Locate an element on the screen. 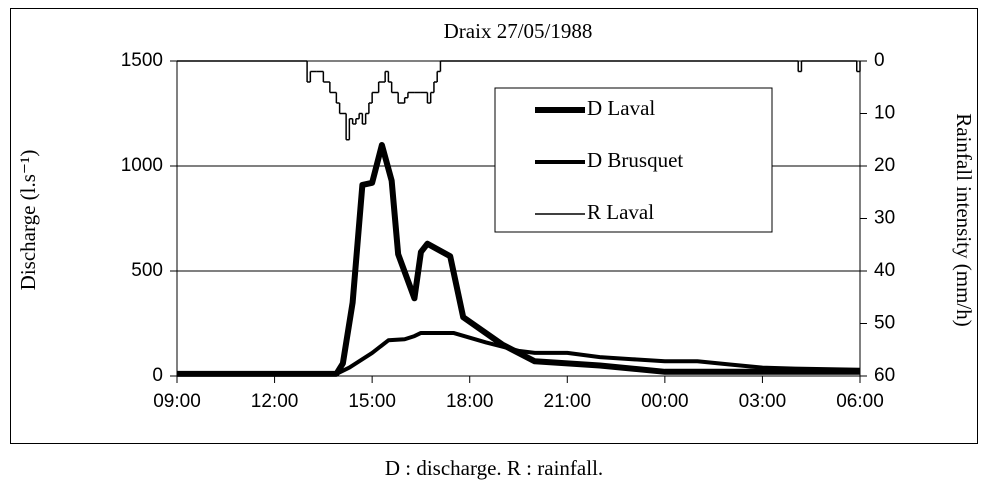  y2-tick-label: 30 is located at coordinates (884, 218).